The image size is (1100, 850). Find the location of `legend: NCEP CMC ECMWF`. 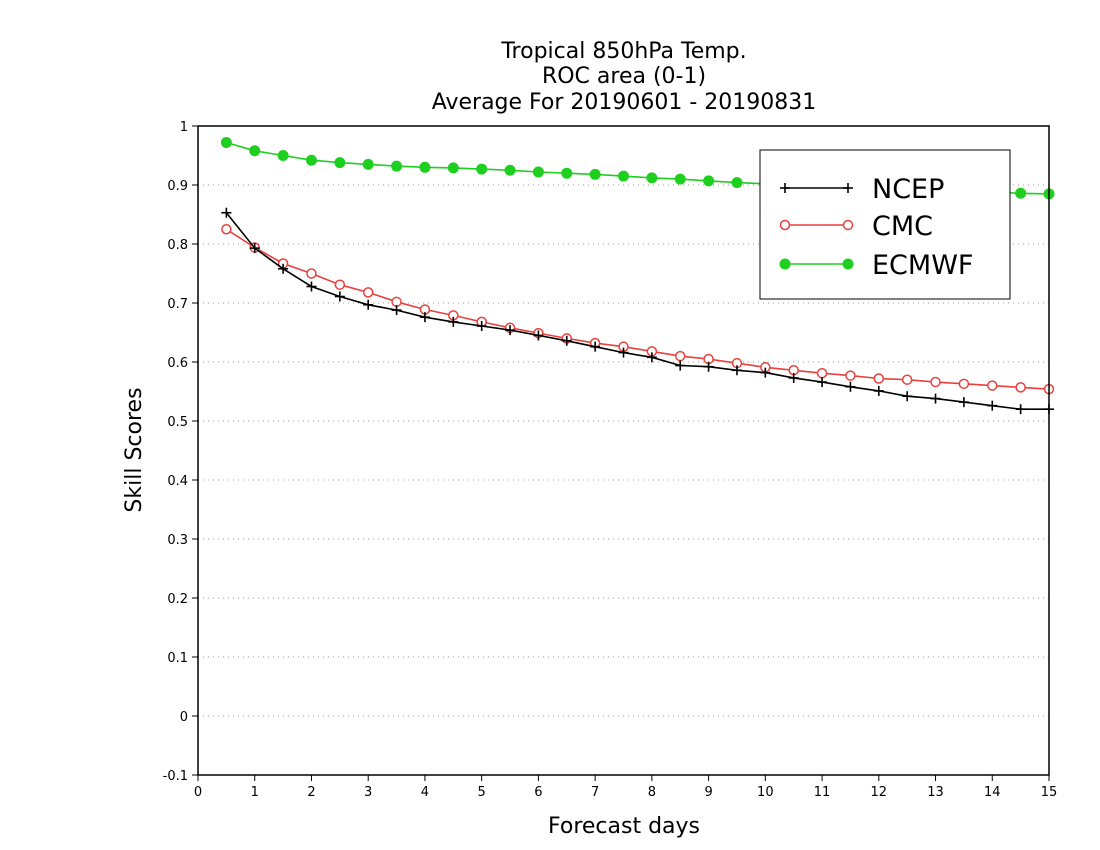

legend: NCEP CMC ECMWF is located at coordinates (885, 224).